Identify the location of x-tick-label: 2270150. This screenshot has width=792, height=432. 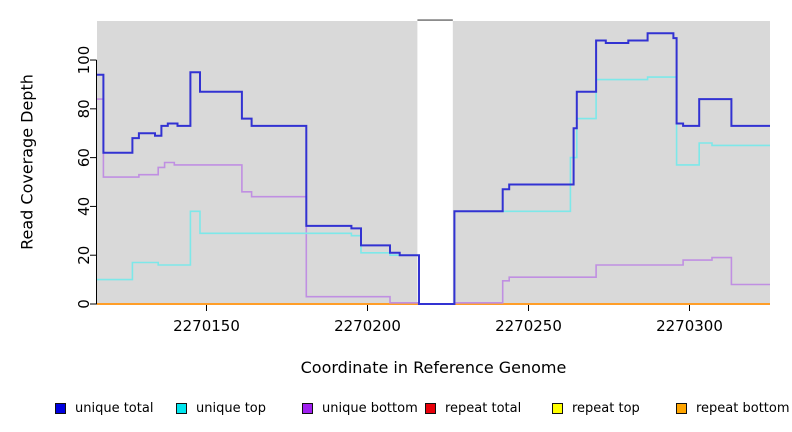
(206, 326).